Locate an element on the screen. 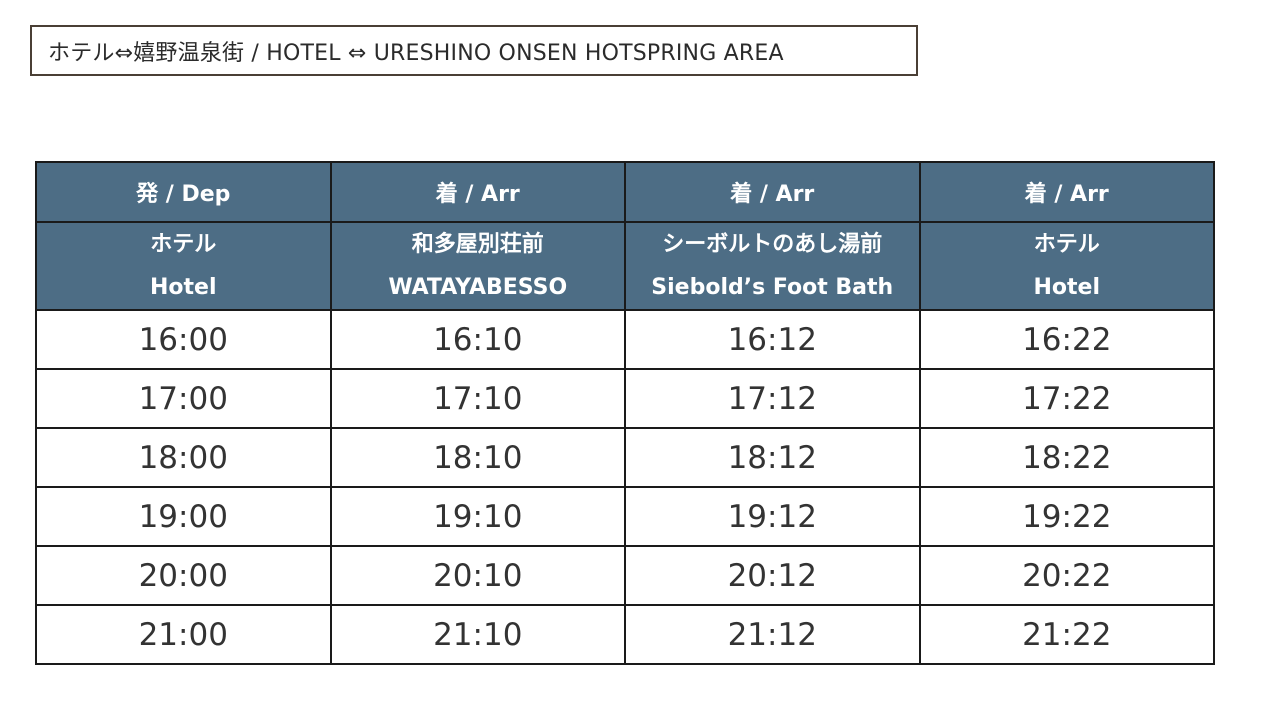 This screenshot has width=1261, height=706. table-row: 21:00 21:10 21:12 21:22 is located at coordinates (625, 634).